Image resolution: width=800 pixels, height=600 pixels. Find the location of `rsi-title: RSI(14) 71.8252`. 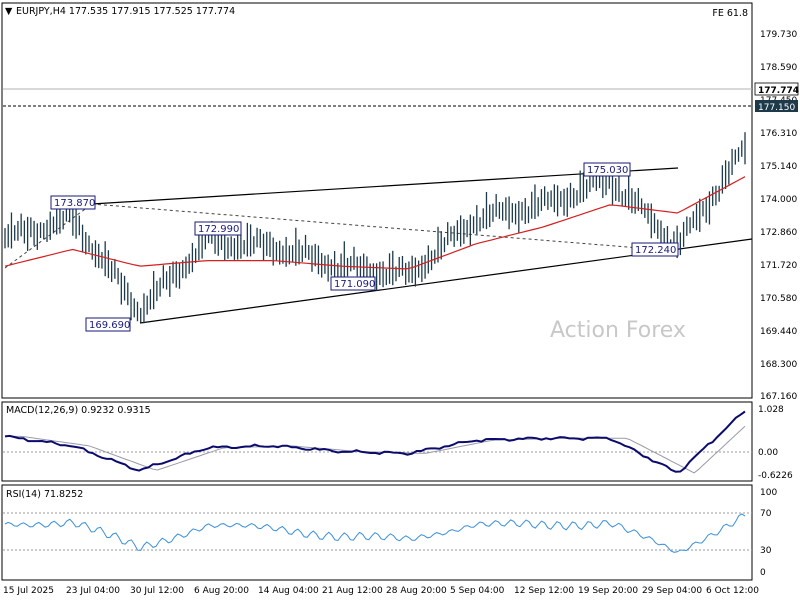

rsi-title: RSI(14) 71.8252 is located at coordinates (44, 494).